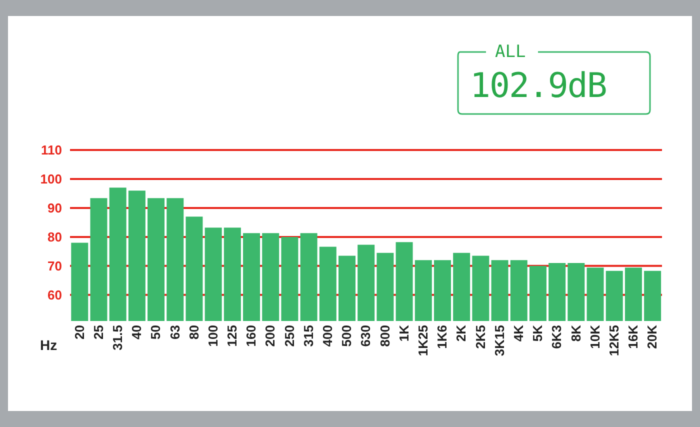  Describe the element at coordinates (576, 333) in the screenshot. I see `x-tick-label: 8K` at that location.